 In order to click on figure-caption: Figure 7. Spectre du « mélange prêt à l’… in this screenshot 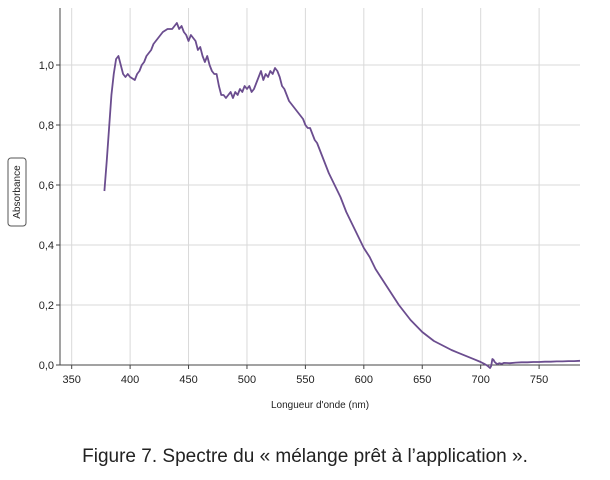, I will do `click(305, 456)`.